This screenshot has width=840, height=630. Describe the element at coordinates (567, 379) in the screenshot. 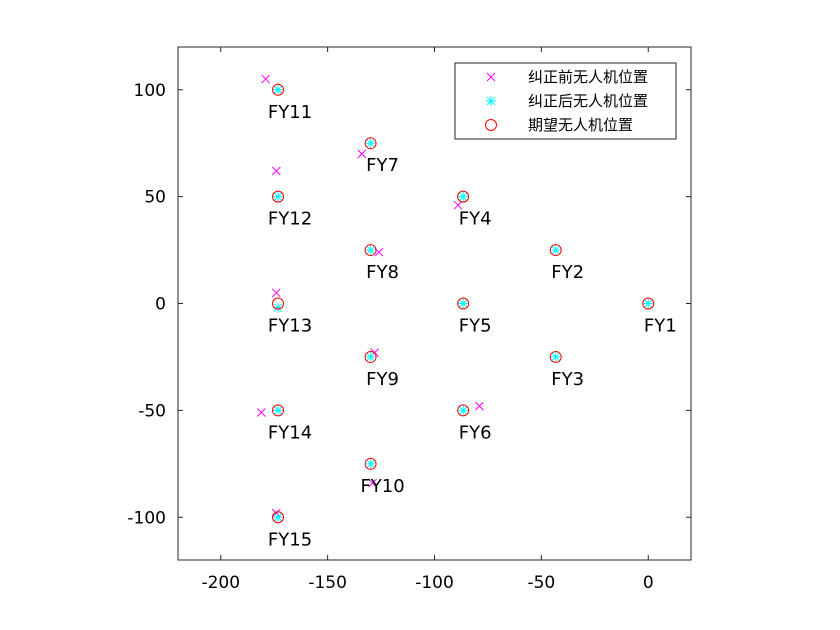

I see `point-label: FY3` at that location.